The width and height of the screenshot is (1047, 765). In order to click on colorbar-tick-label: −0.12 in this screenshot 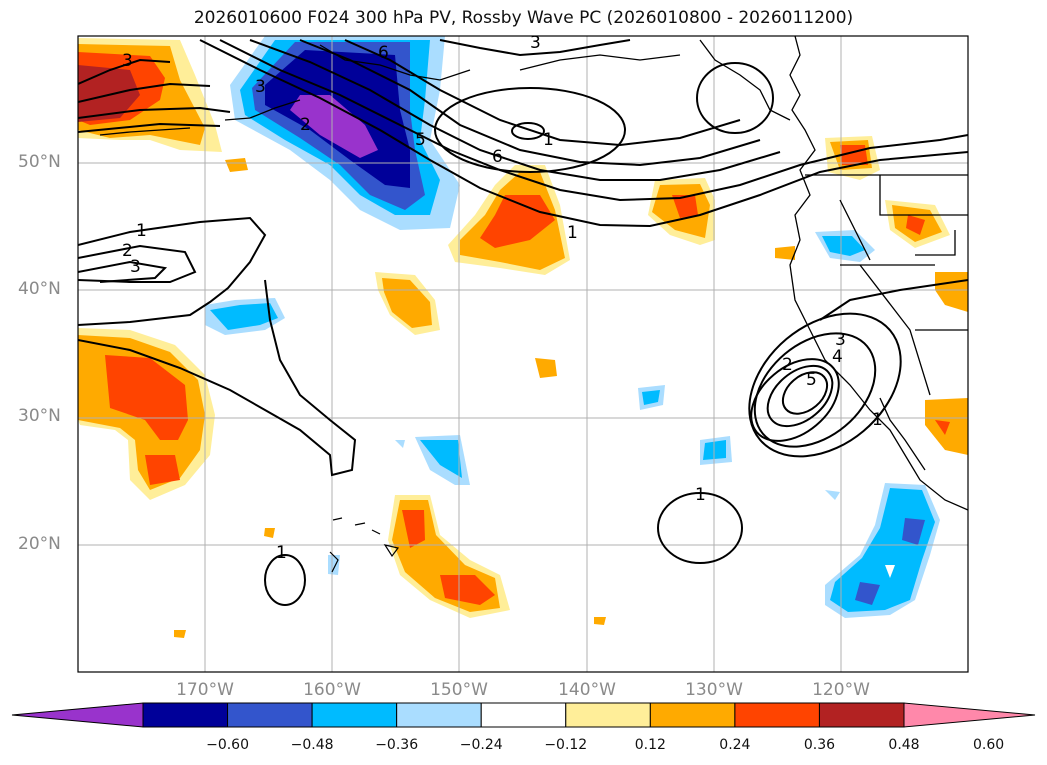, I will do `click(566, 745)`.